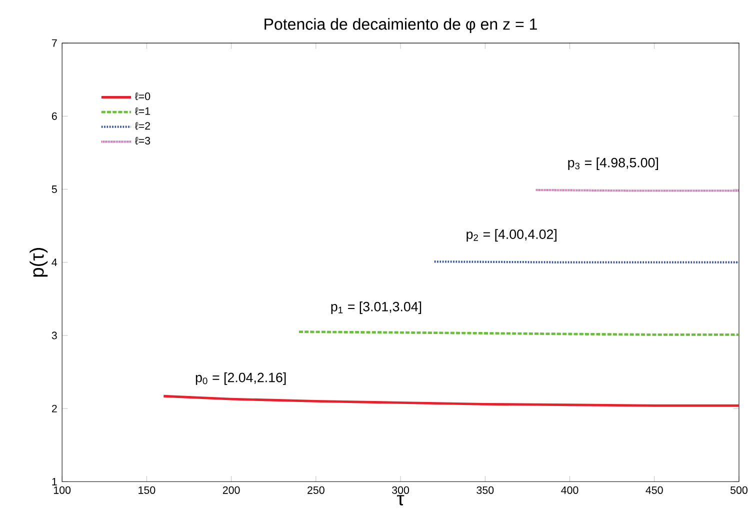 Image resolution: width=753 pixels, height=529 pixels. Describe the element at coordinates (400, 500) in the screenshot. I see `x-axis-title: τ` at that location.